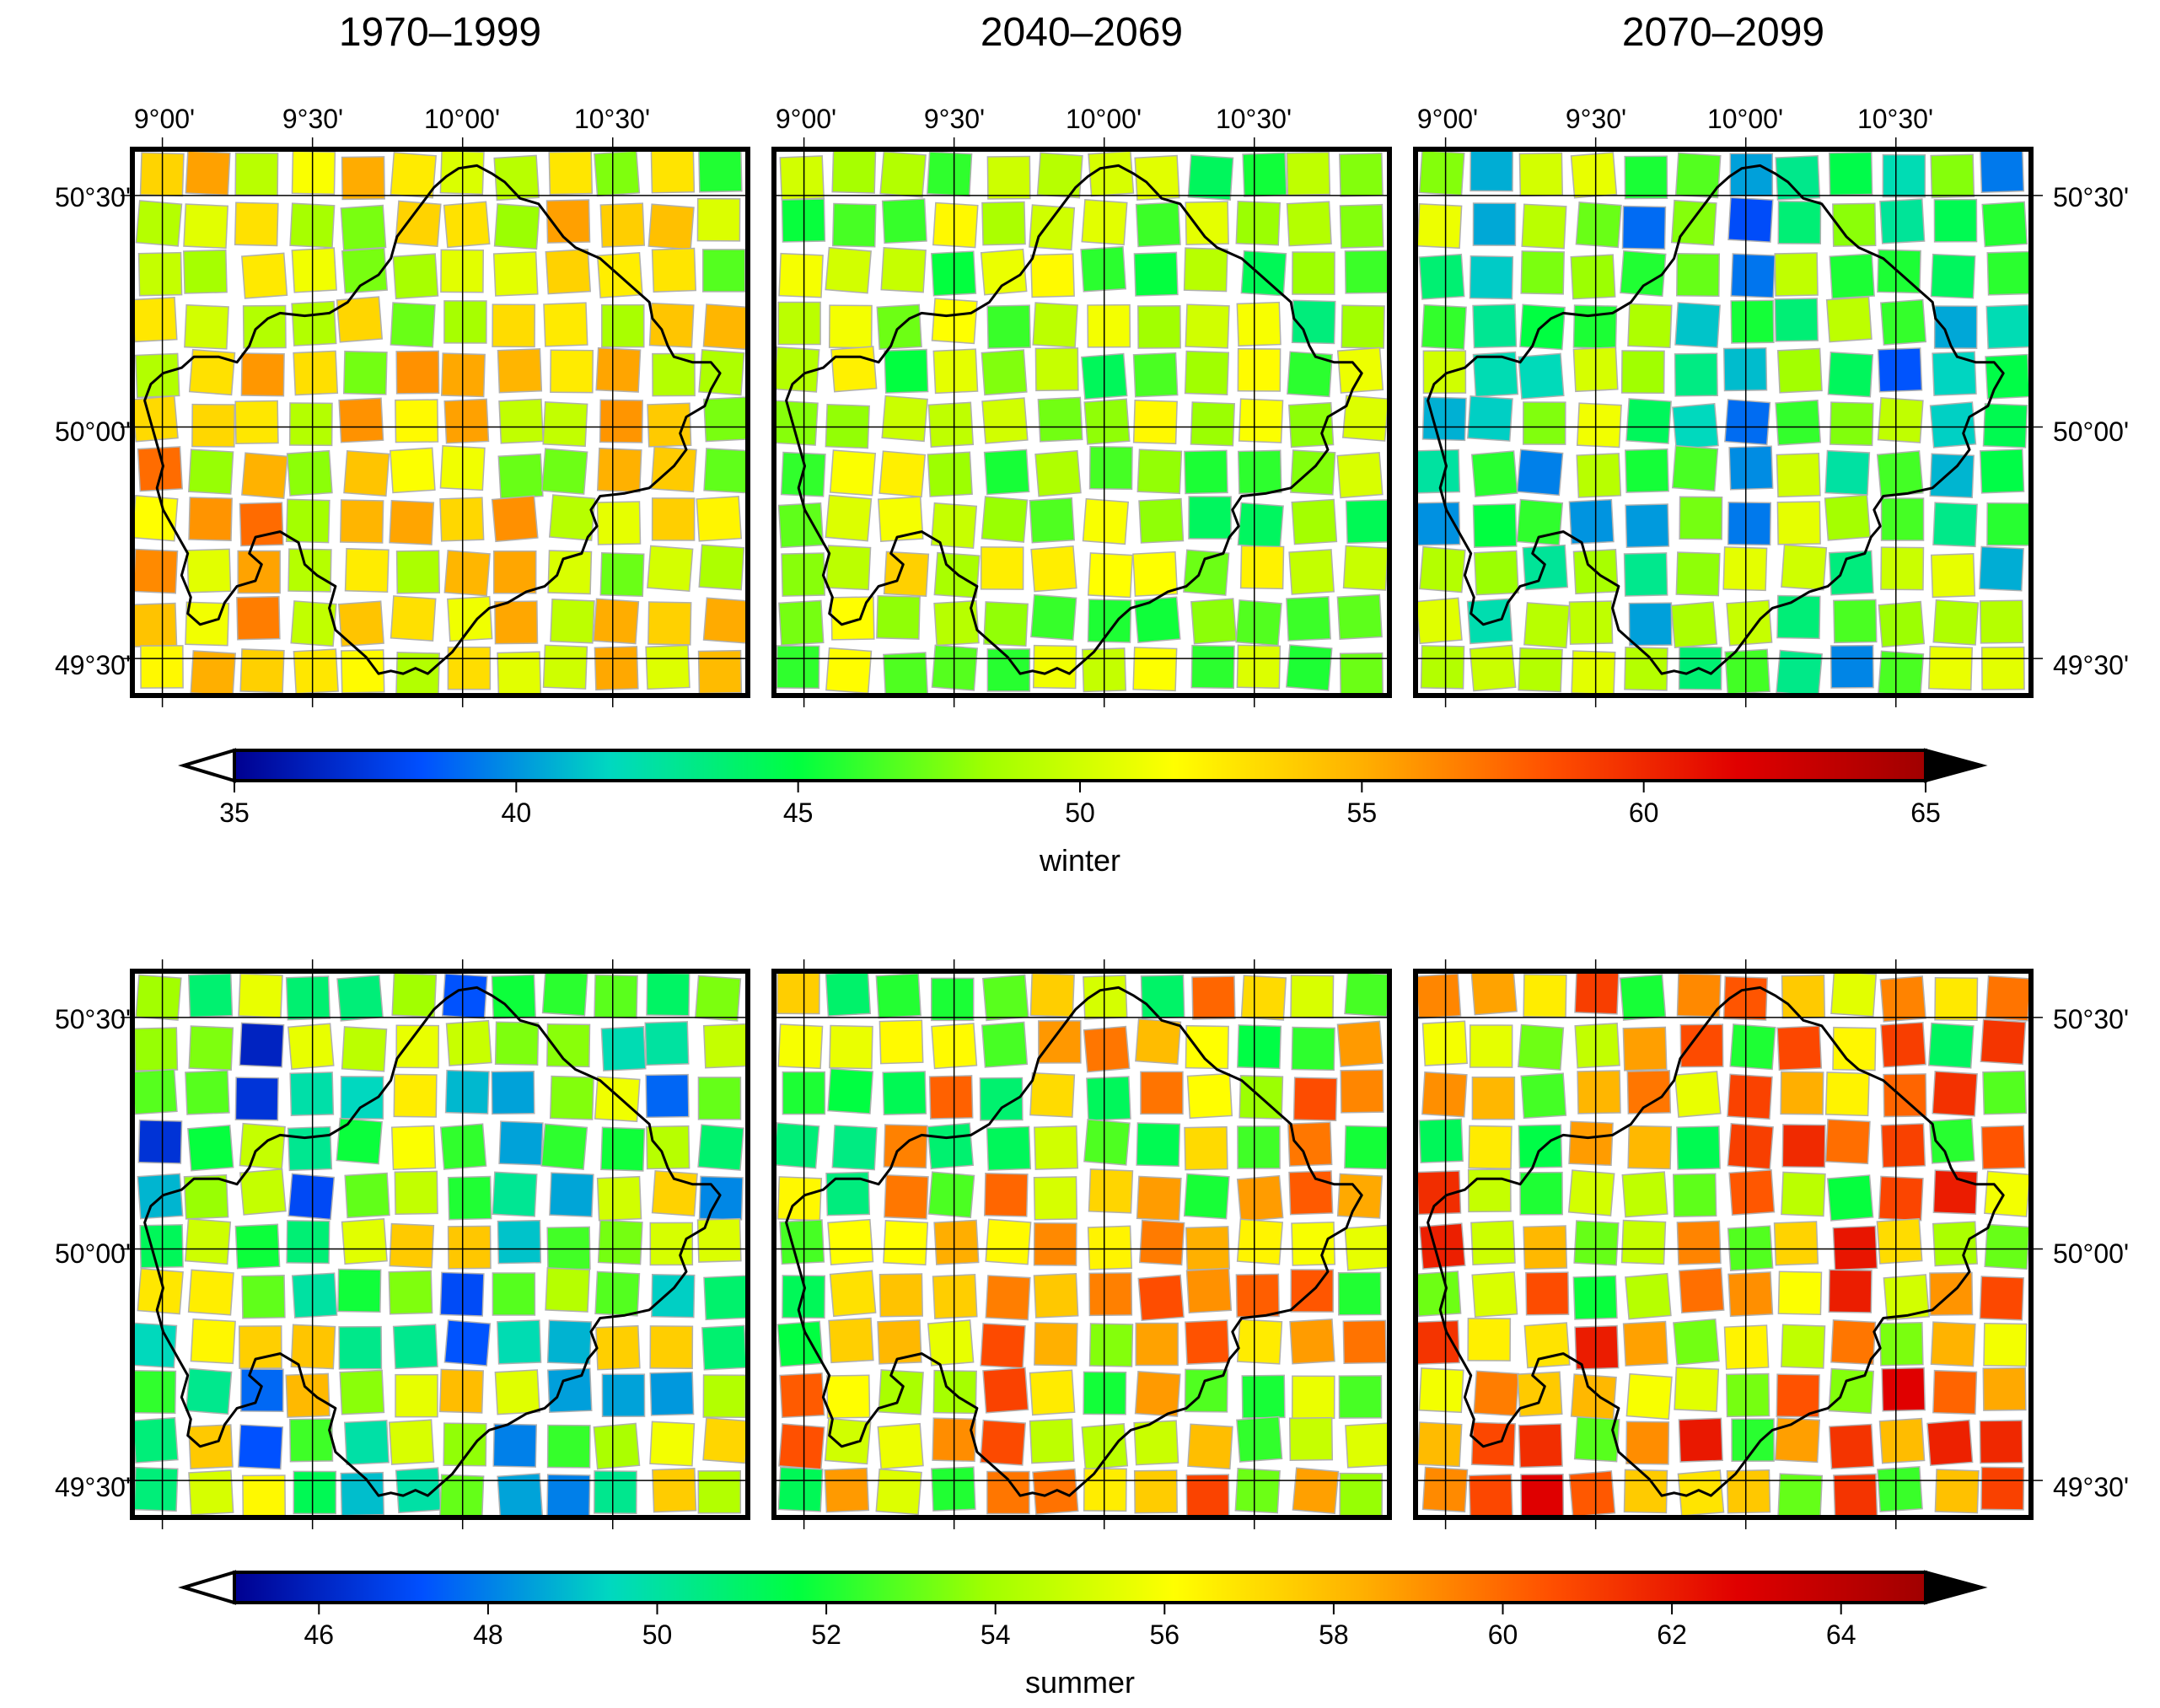 The image size is (2160, 1708). What do you see at coordinates (1082, 33) in the screenshot?
I see `column-title-2: 2040–2069` at bounding box center [1082, 33].